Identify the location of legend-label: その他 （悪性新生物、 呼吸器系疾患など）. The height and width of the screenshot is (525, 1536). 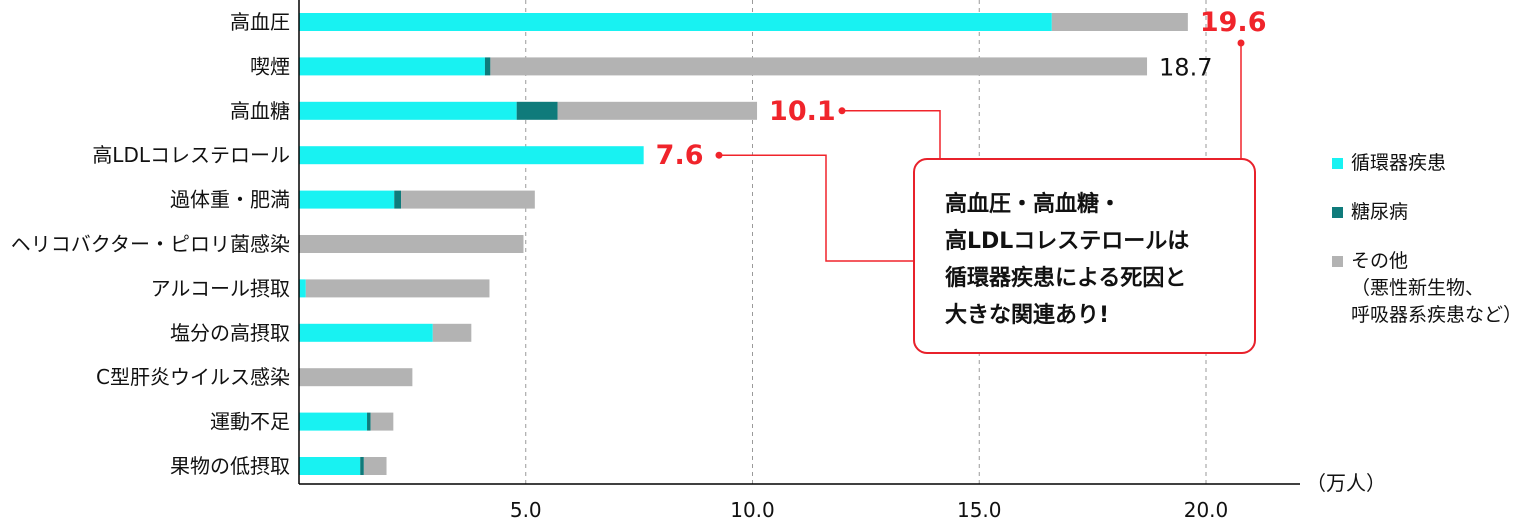
(1437, 288).